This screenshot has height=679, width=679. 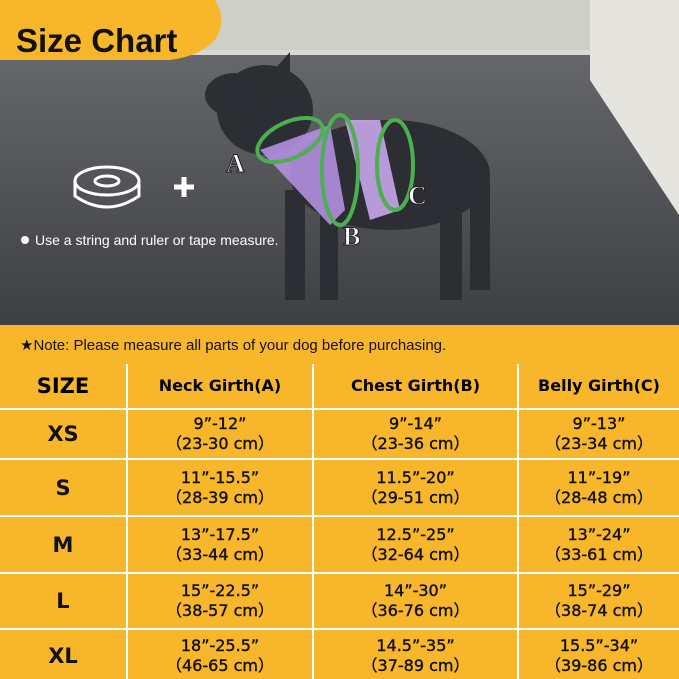 I want to click on cell: 12.5”-25” （32-64 cm）, so click(x=415, y=545).